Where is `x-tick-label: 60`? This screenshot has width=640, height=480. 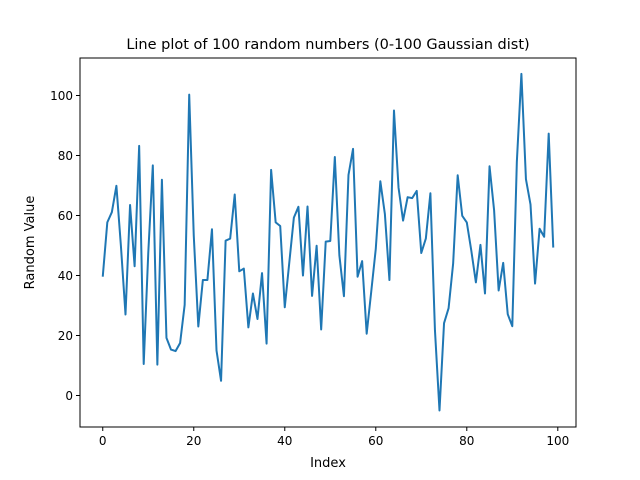
x-tick-label: 60 is located at coordinates (375, 441).